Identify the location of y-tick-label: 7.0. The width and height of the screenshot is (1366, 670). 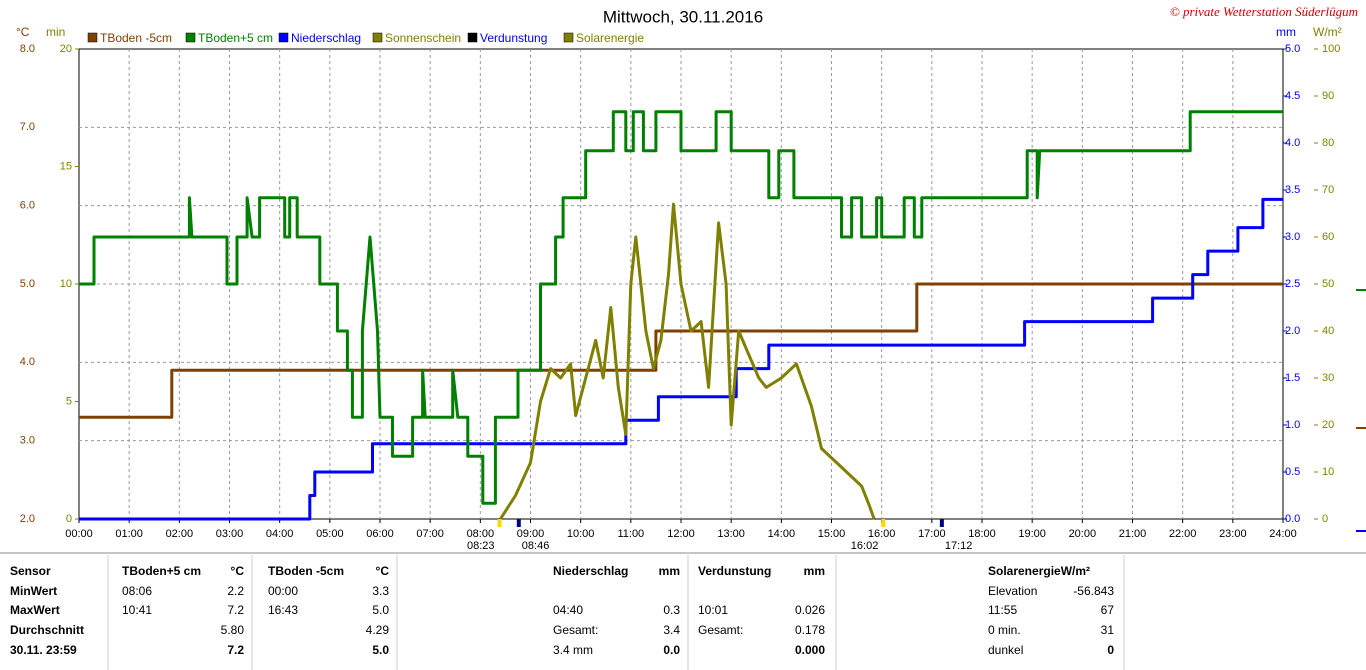
(27, 127).